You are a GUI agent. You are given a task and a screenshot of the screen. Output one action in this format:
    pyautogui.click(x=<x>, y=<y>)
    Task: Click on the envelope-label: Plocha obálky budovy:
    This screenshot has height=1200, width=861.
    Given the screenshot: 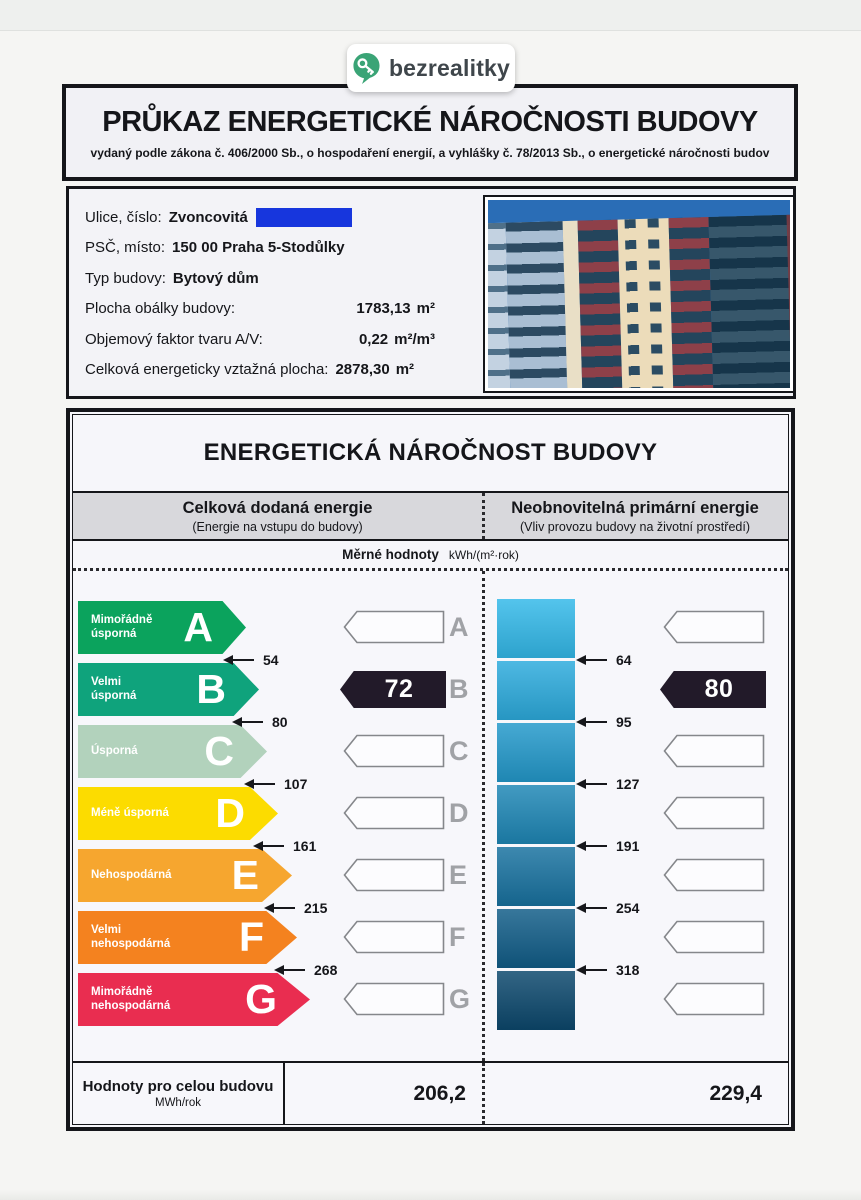 What is the action you would take?
    pyautogui.click(x=160, y=309)
    